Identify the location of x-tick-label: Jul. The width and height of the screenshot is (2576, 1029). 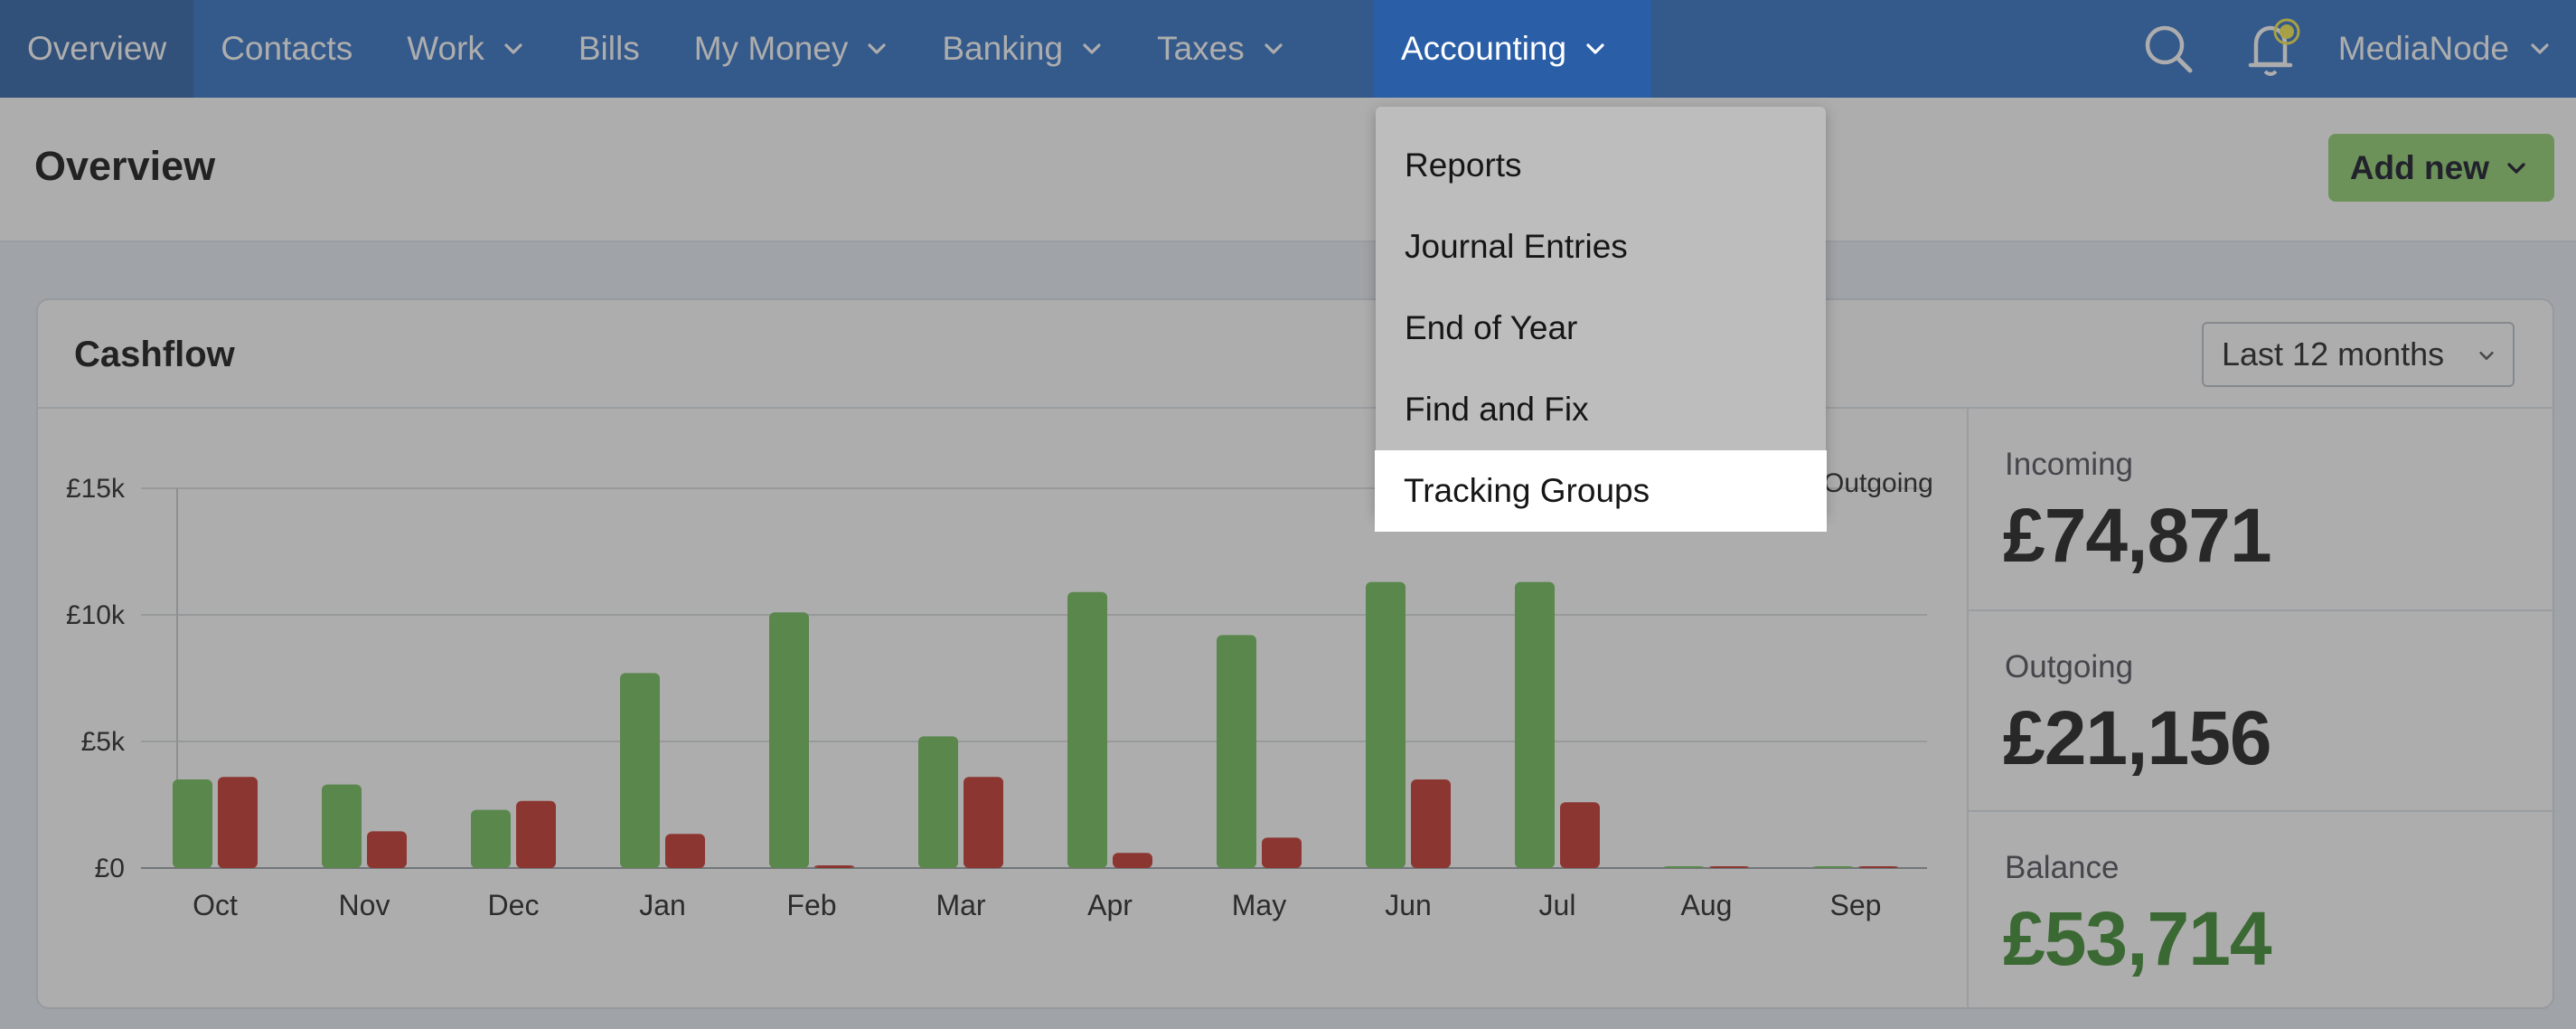
(1557, 905).